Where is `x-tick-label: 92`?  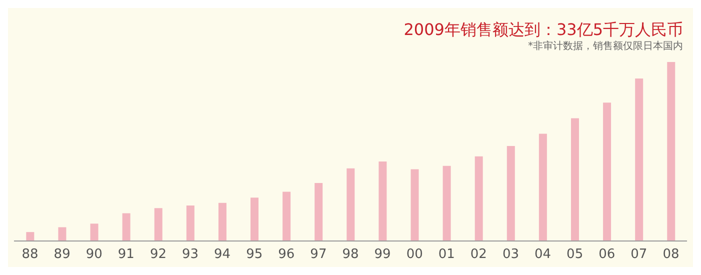
x-tick-label: 92 is located at coordinates (158, 254).